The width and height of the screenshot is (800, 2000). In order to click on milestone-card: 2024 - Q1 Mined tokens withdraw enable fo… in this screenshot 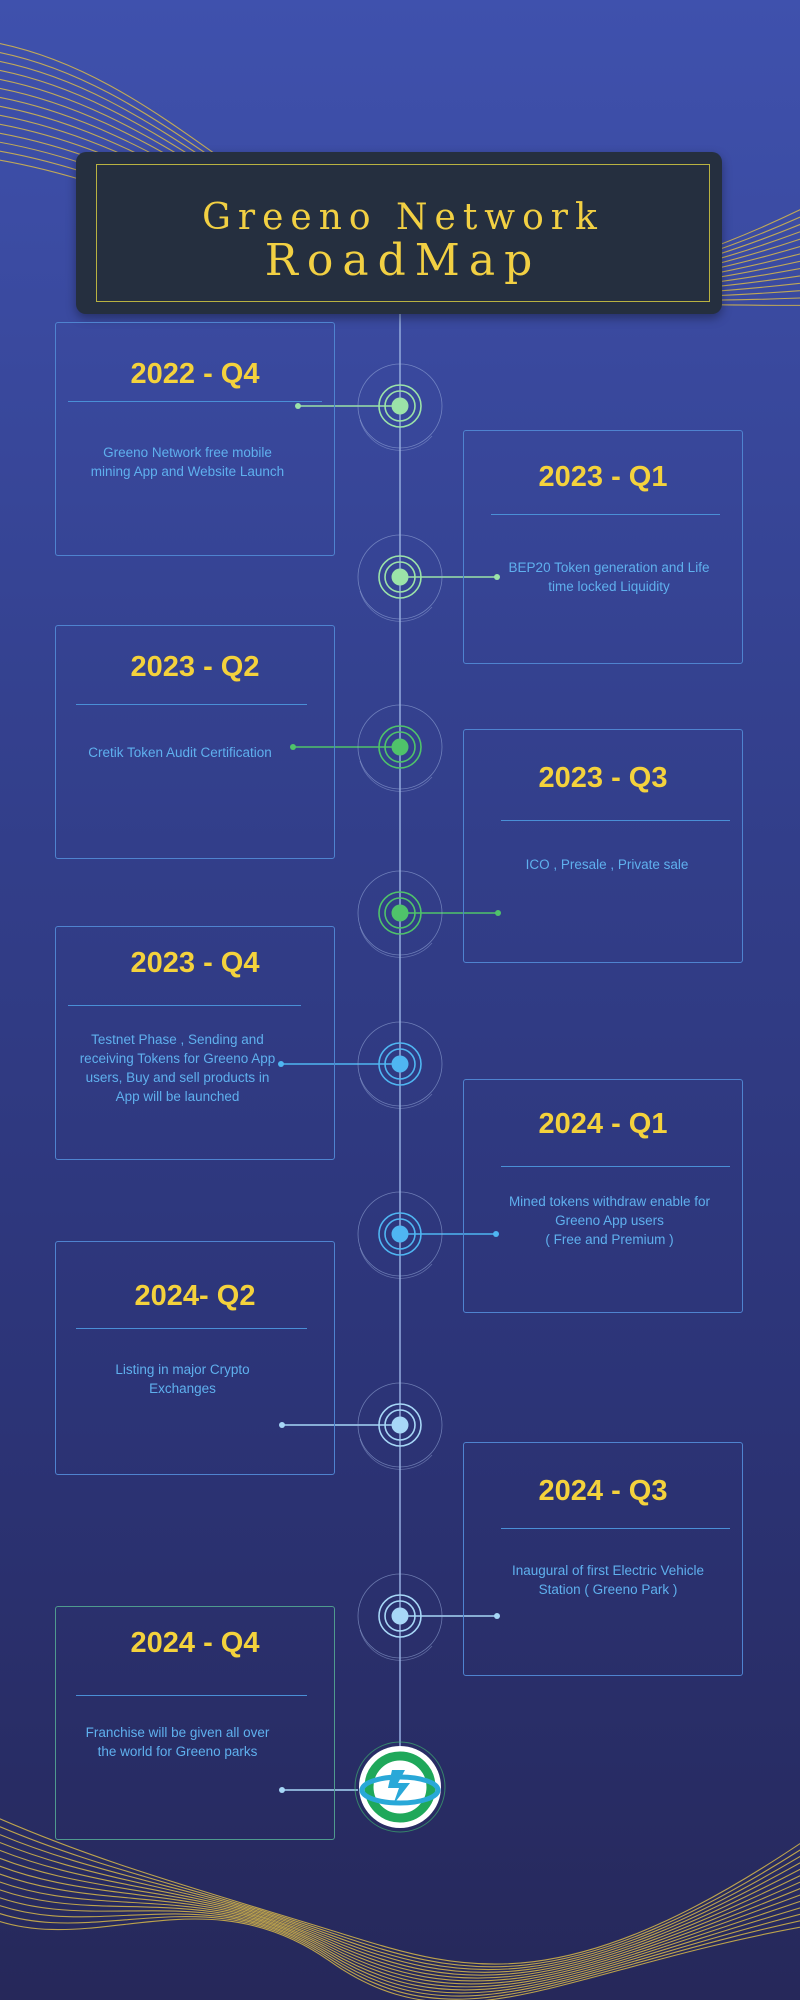, I will do `click(603, 1196)`.